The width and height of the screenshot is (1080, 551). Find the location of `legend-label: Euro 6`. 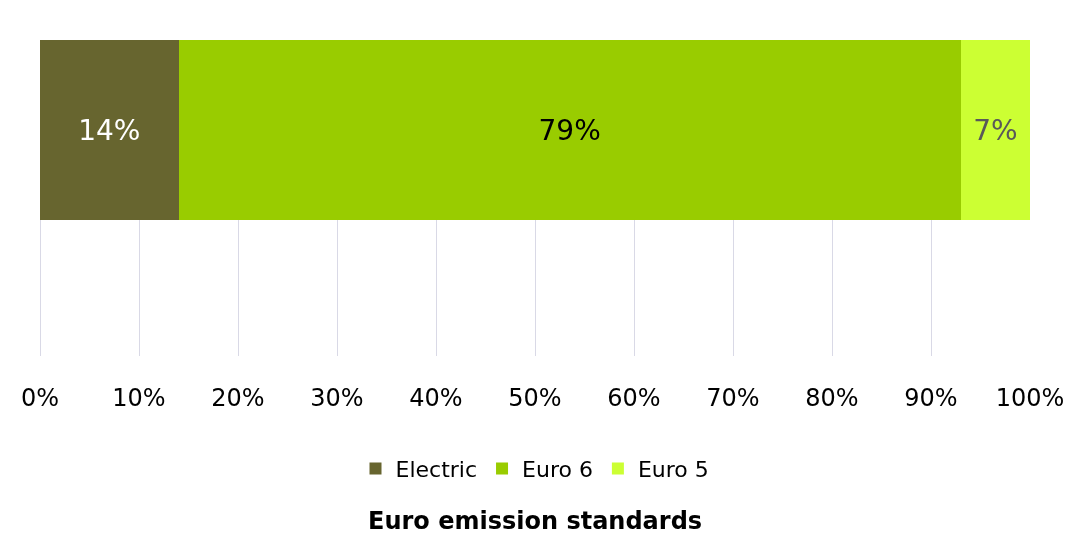

legend-label: Euro 6 is located at coordinates (557, 470).